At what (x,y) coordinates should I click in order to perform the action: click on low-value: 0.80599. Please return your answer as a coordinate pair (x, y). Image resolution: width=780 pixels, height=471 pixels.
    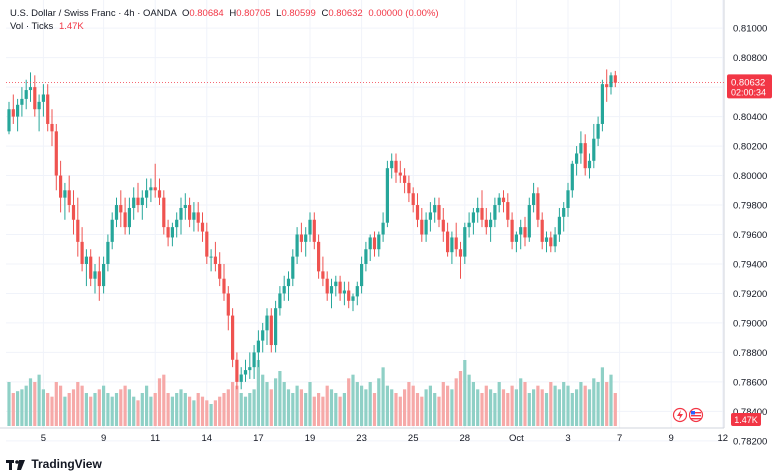
    Looking at the image, I should click on (298, 13).